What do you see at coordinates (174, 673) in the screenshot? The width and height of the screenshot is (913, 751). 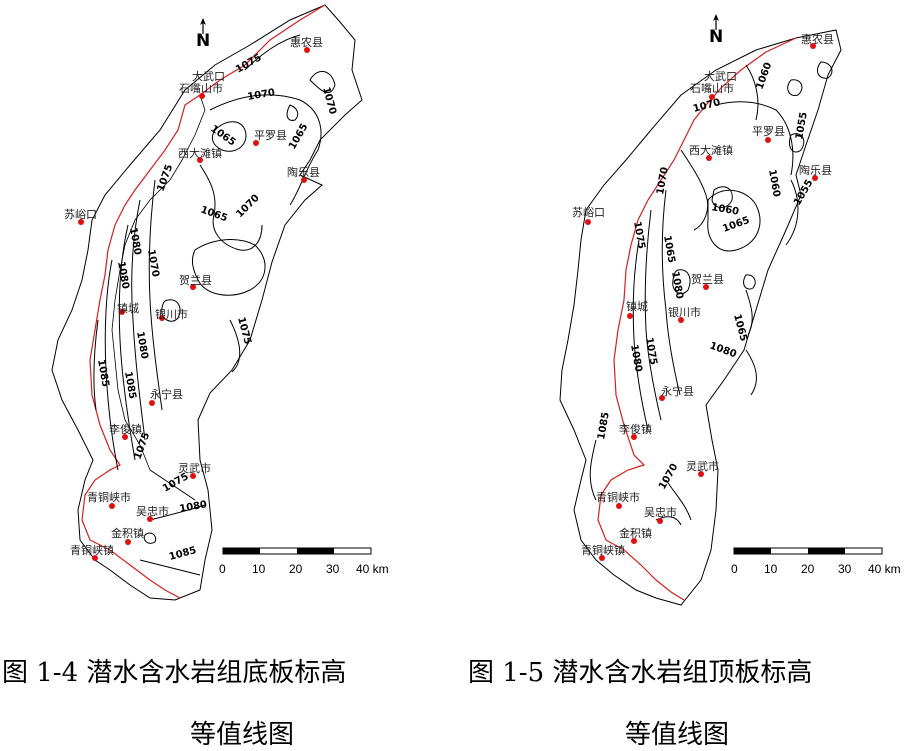 I see `figure-caption-left: 图 1-4 潜水含水岩组底板标高` at bounding box center [174, 673].